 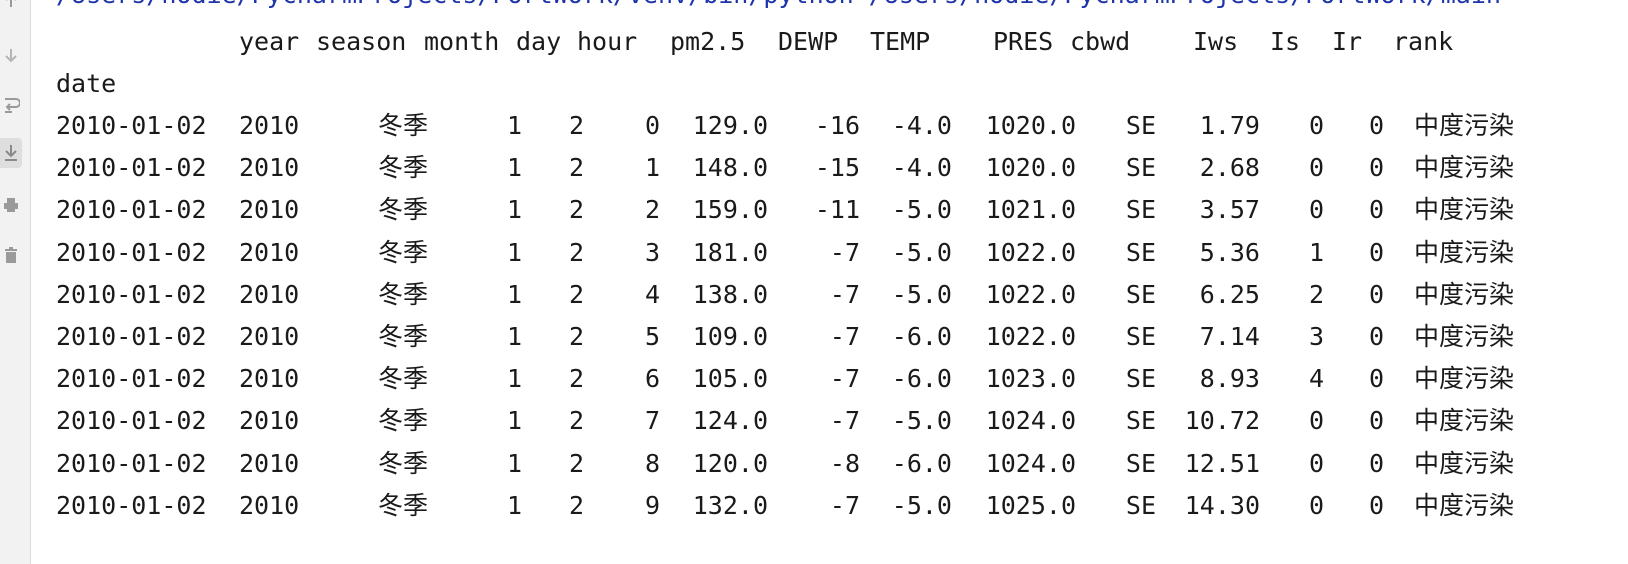 I want to click on down-arrow-icon, so click(x=11, y=55).